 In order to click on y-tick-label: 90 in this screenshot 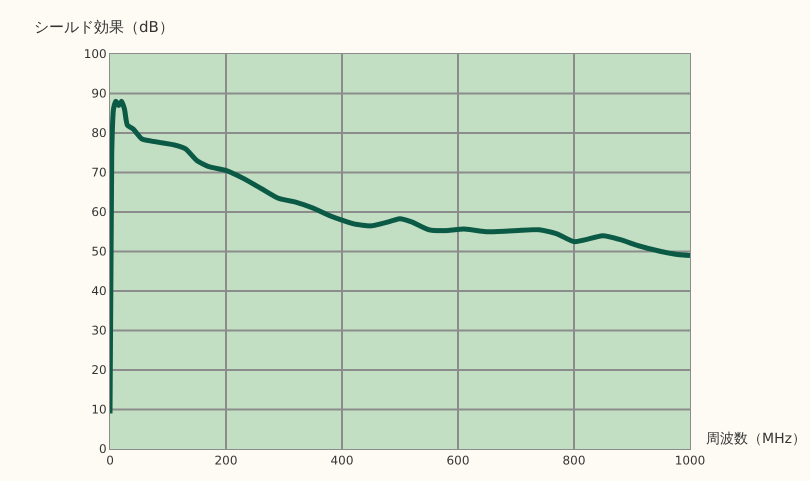, I will do `click(99, 93)`.